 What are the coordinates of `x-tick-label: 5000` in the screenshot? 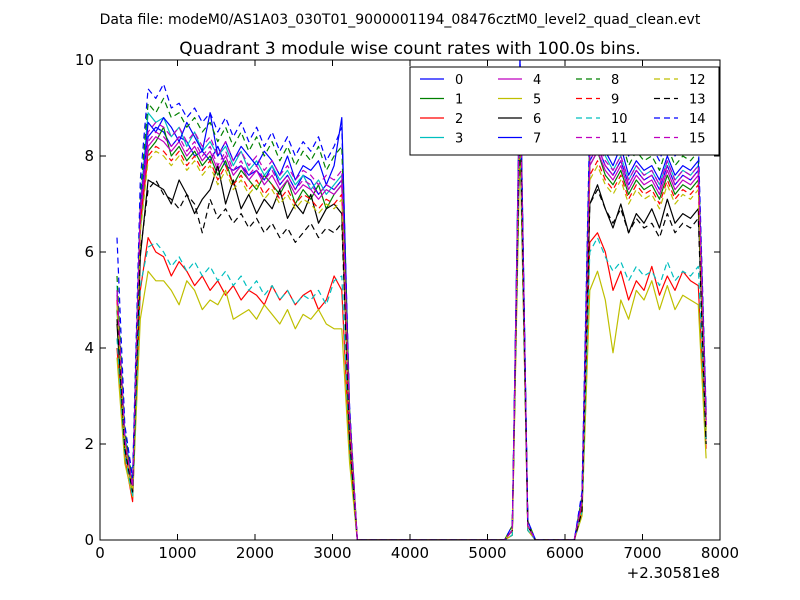 It's located at (487, 553).